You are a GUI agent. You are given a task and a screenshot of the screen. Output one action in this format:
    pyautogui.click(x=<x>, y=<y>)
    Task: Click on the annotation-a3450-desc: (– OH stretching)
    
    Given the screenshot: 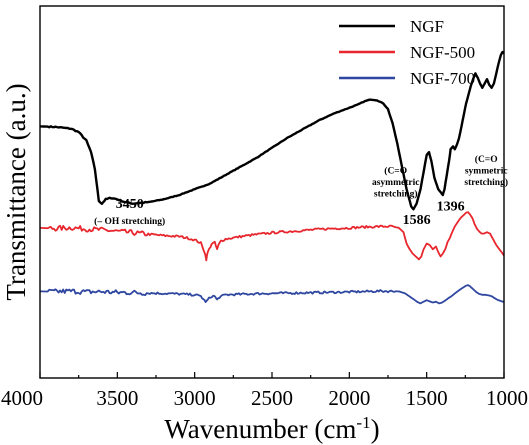 What is the action you would take?
    pyautogui.click(x=129, y=221)
    